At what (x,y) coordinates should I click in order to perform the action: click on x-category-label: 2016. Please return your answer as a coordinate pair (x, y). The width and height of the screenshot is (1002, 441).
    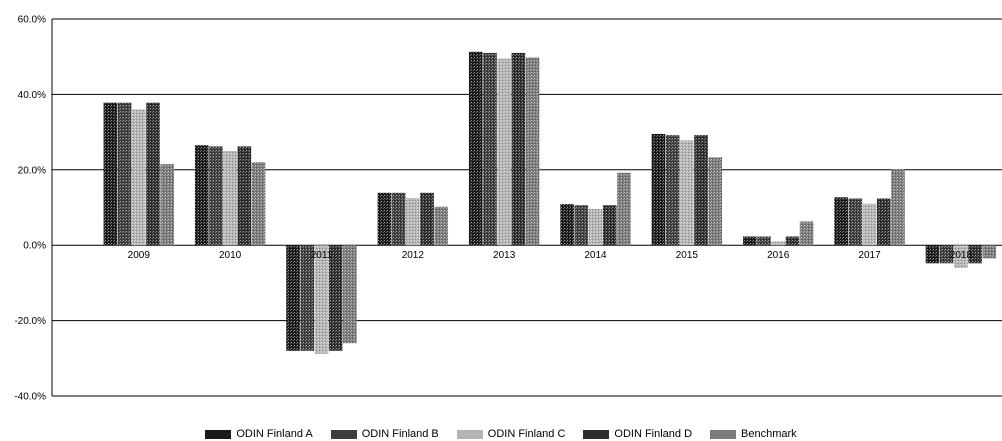
    Looking at the image, I should click on (778, 255).